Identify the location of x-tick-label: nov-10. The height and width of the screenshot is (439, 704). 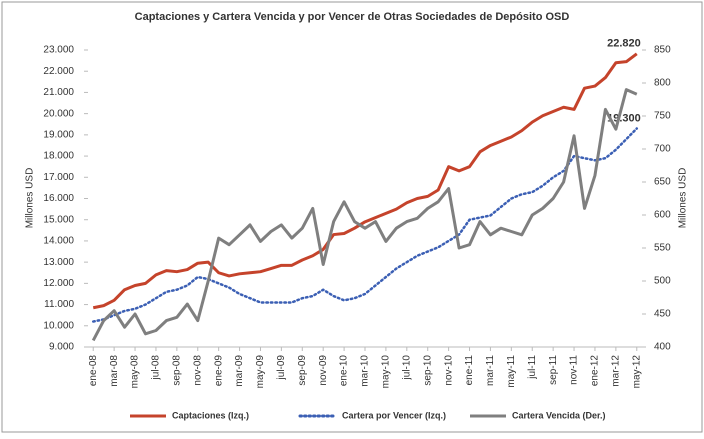
(448, 370).